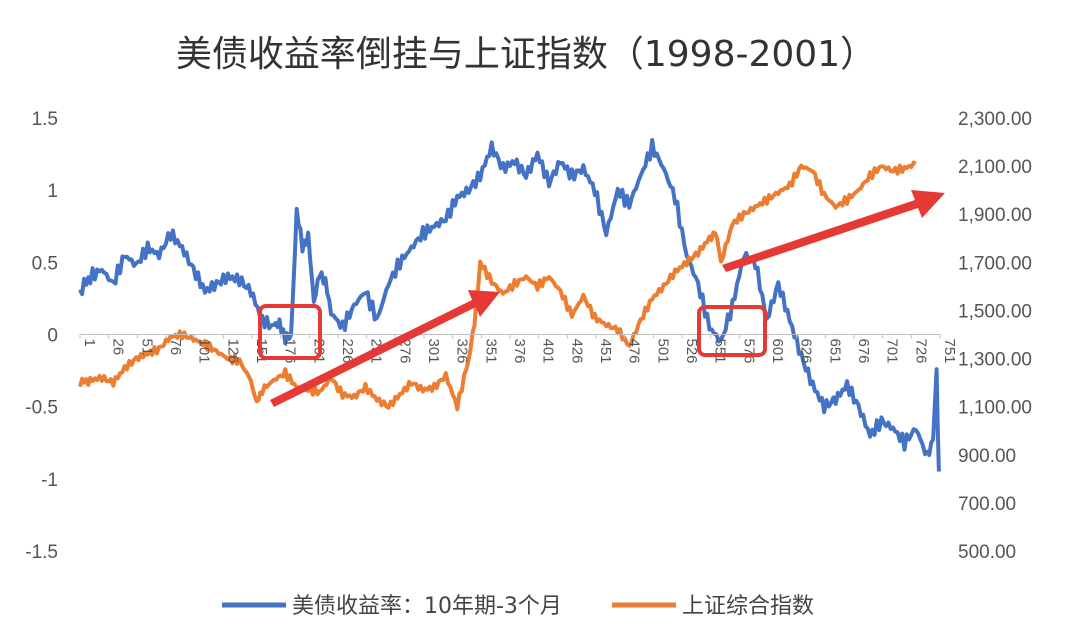 The height and width of the screenshot is (634, 1080). Describe the element at coordinates (777, 351) in the screenshot. I see `x-tick-label: 601` at that location.